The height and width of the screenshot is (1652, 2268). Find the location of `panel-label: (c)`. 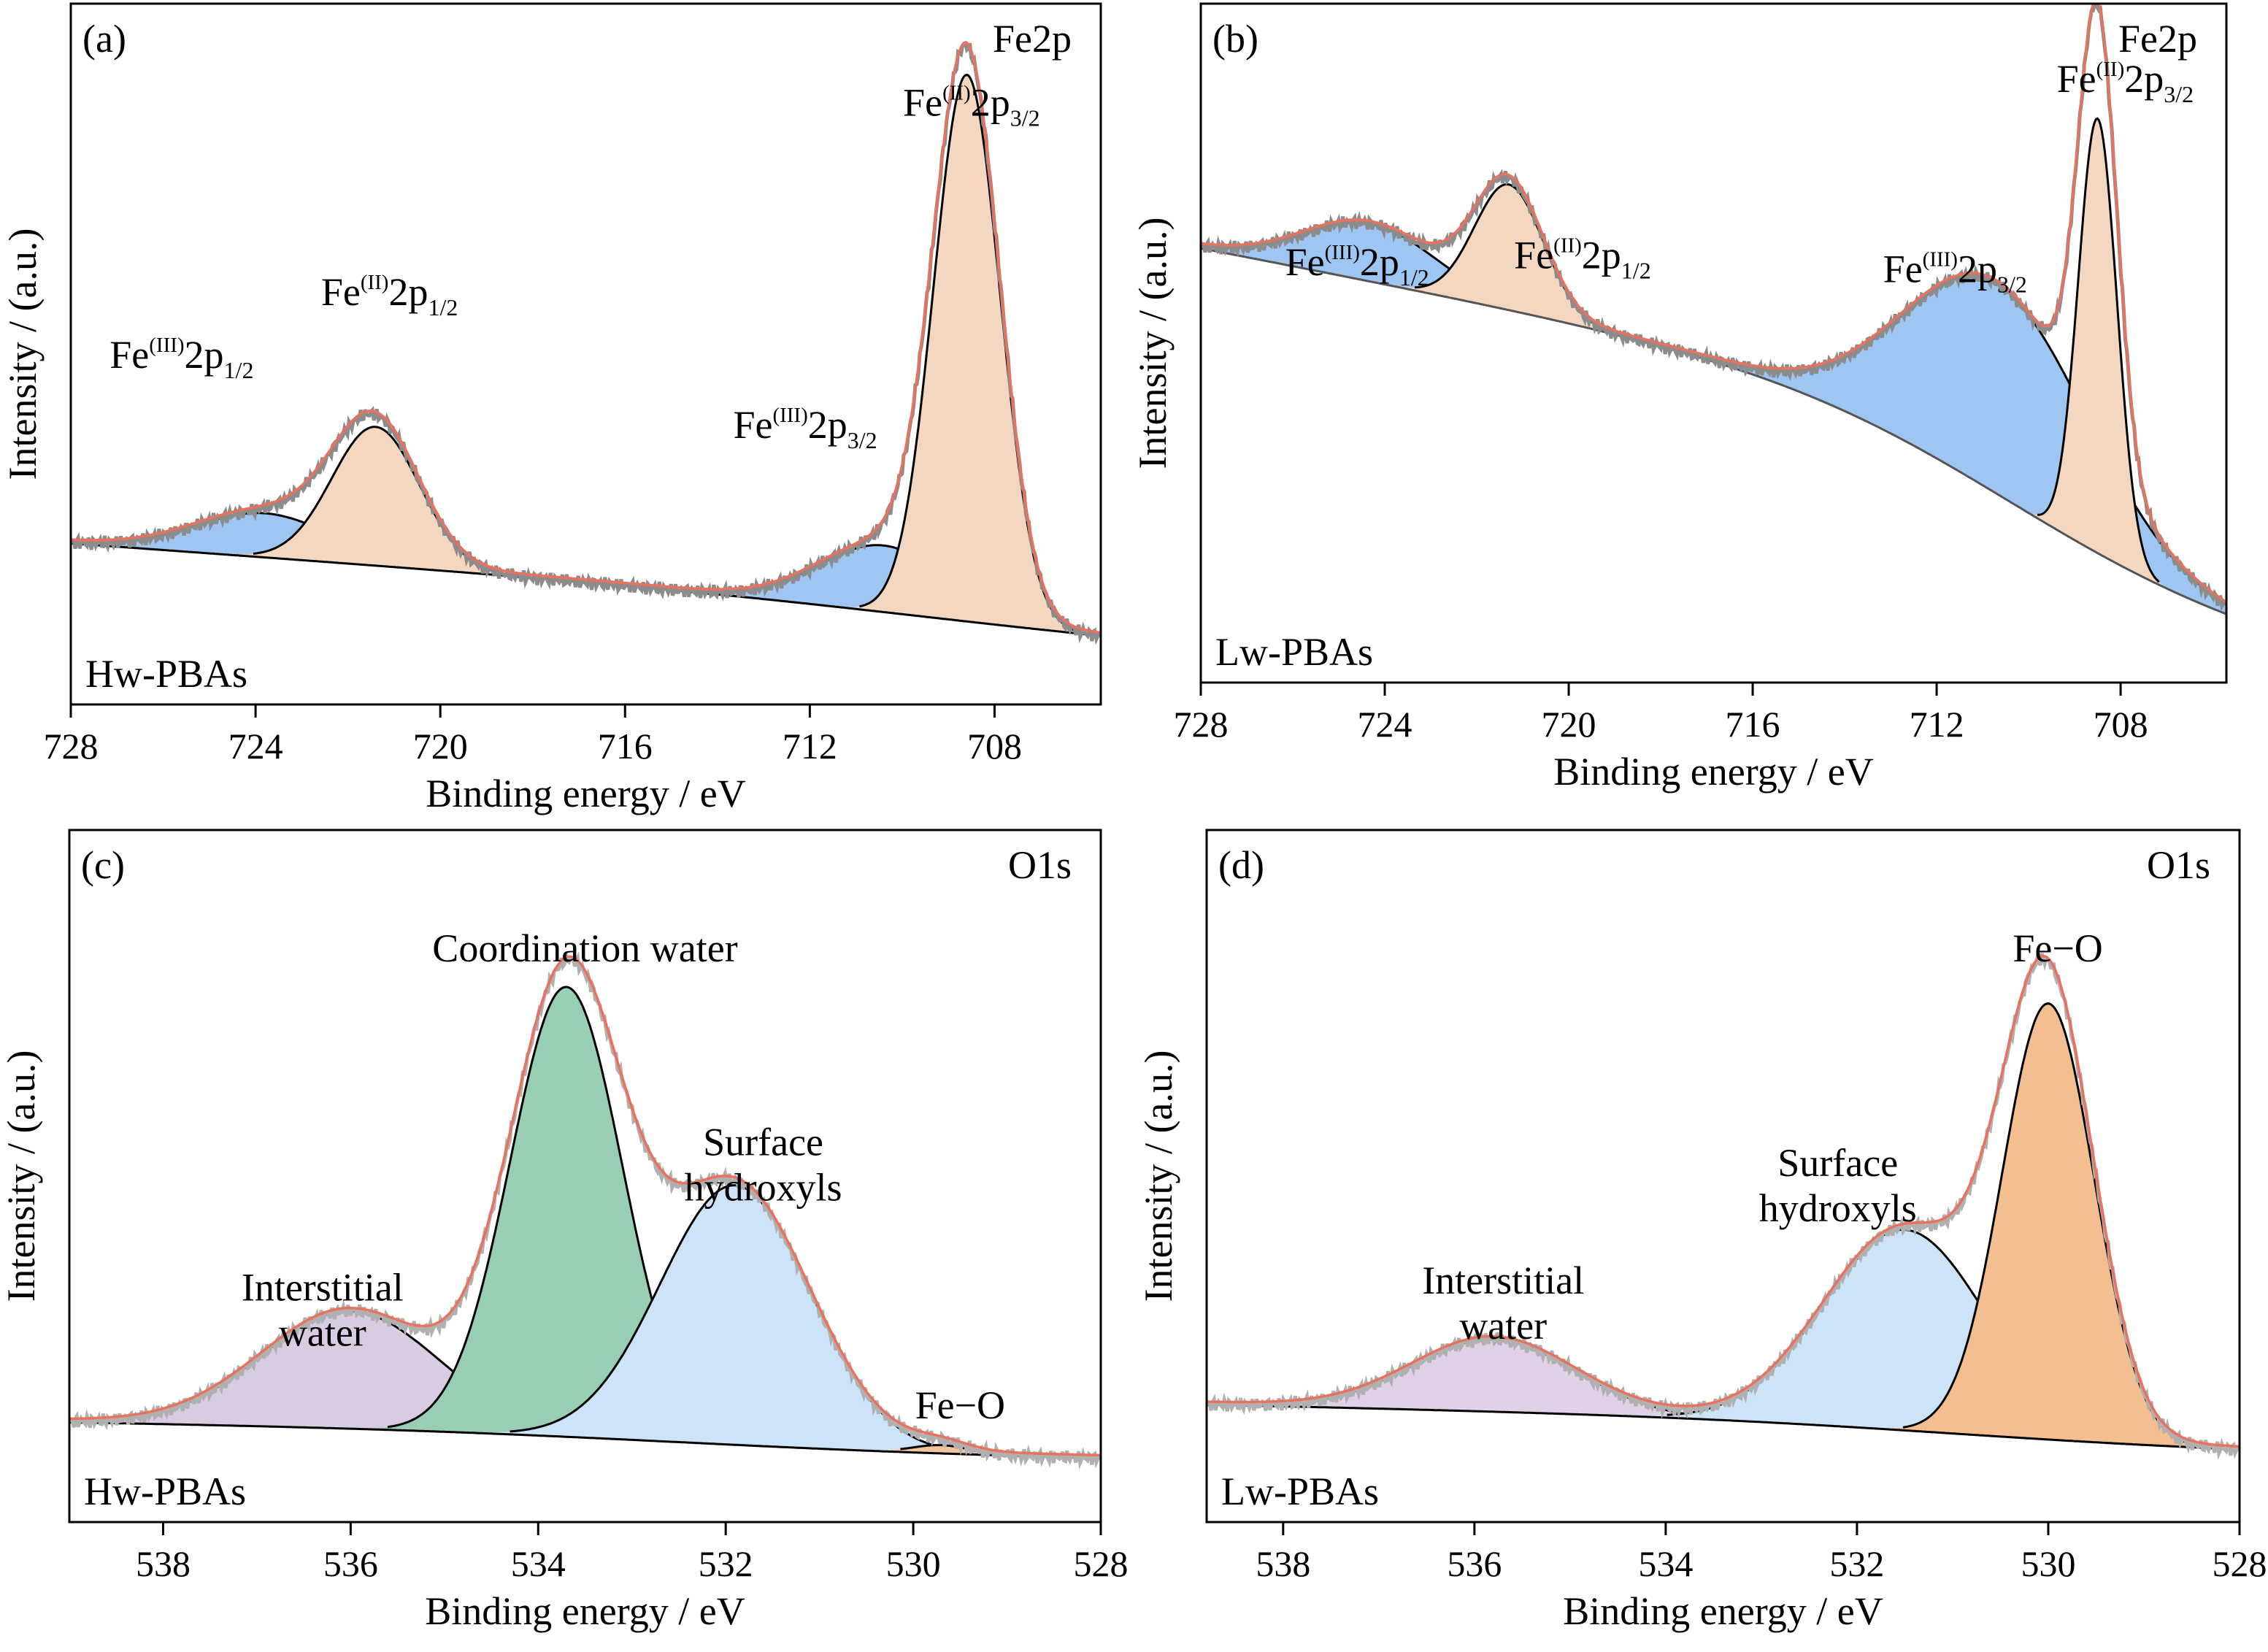

panel-label: (c) is located at coordinates (103, 865).